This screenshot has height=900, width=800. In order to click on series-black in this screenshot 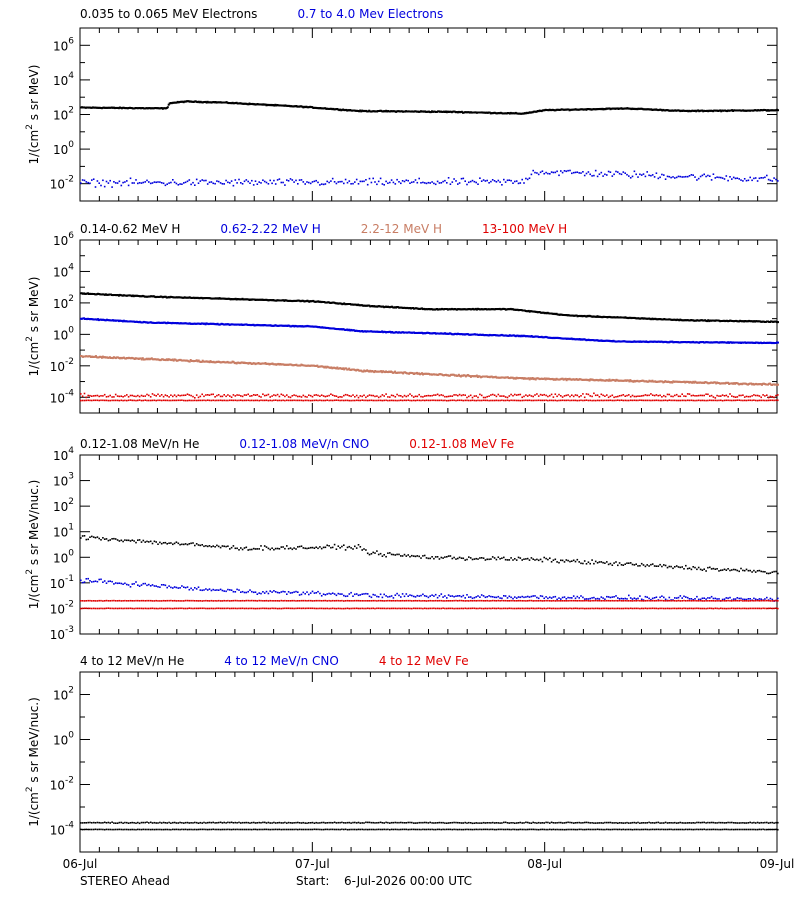, I will do `click(429, 308)`.